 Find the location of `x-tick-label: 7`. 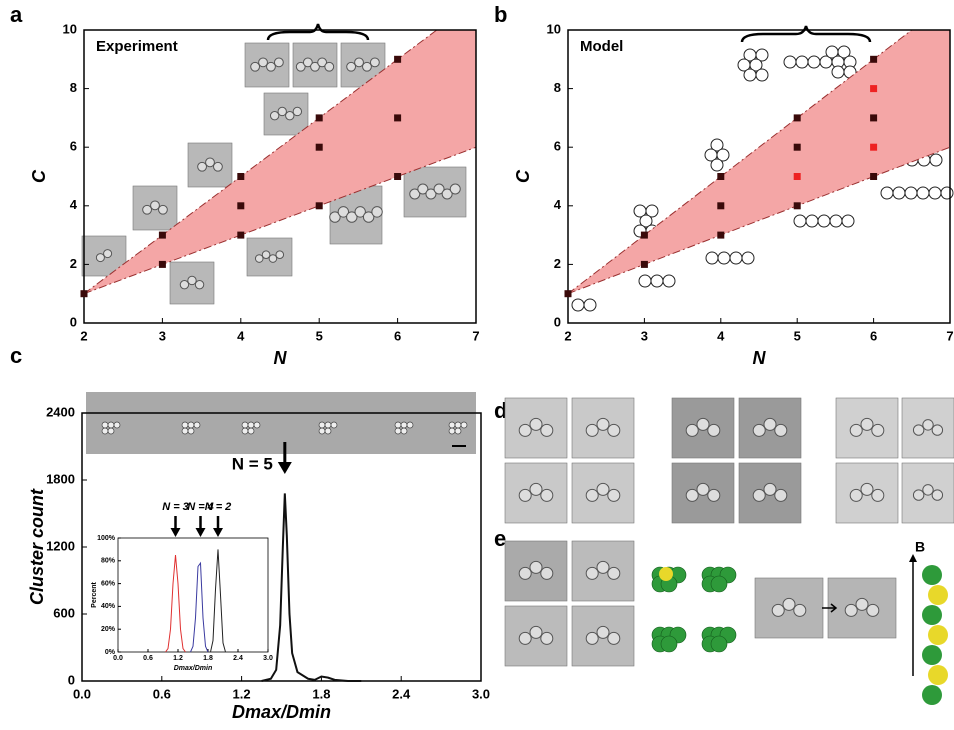

x-tick-label: 7 is located at coordinates (949, 335).